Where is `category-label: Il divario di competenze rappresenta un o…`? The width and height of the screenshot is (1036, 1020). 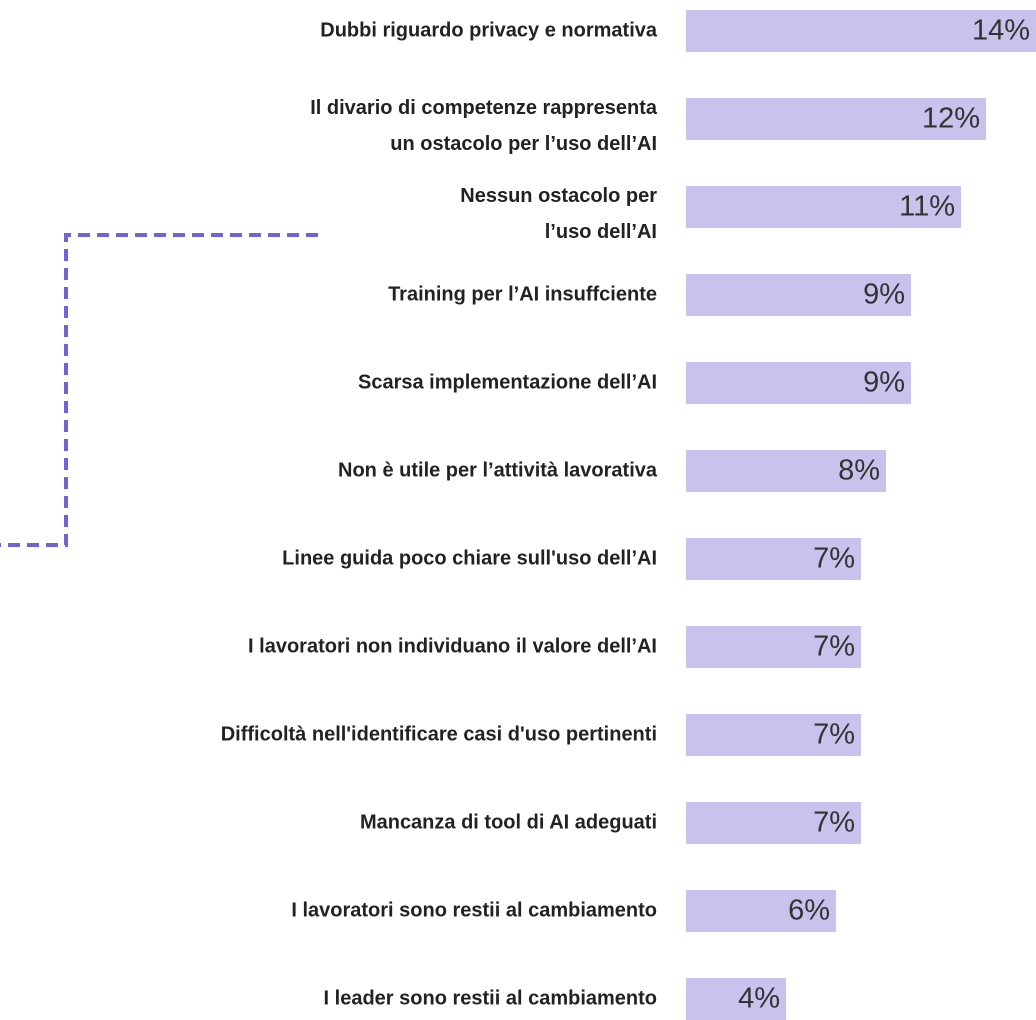
category-label: Il divario di competenze rappresenta un o… is located at coordinates (484, 126).